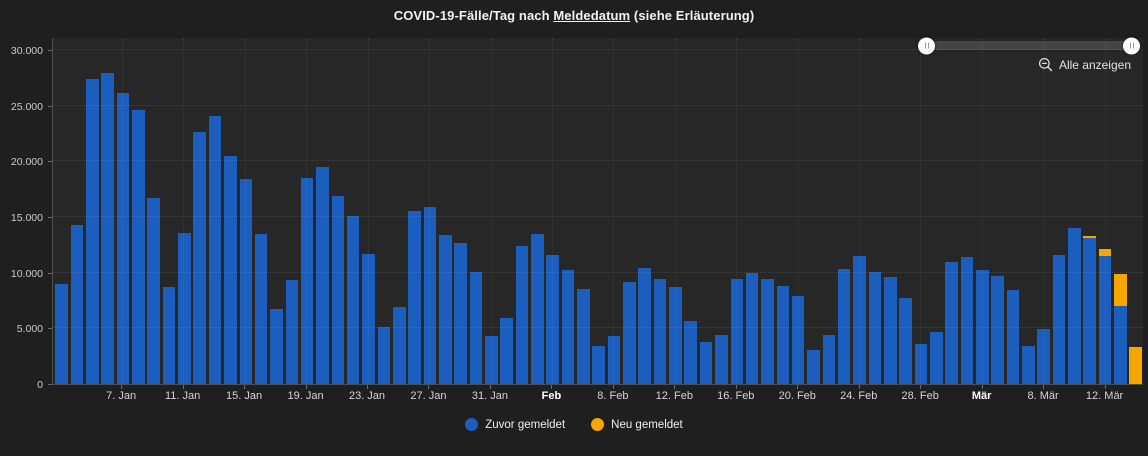 The height and width of the screenshot is (456, 1148). What do you see at coordinates (1104, 396) in the screenshot?
I see `x-axis-label: 12. Mär` at bounding box center [1104, 396].